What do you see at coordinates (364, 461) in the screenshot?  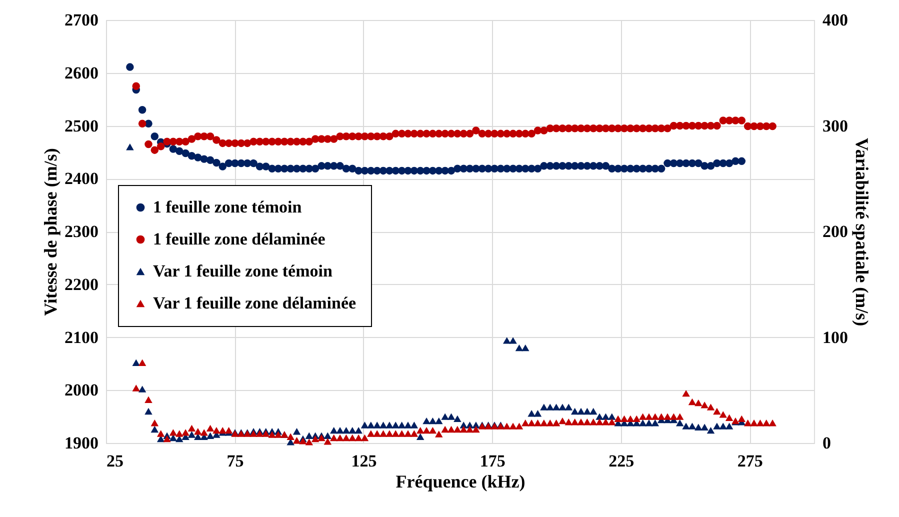 I see `x-tick-label: 125` at bounding box center [364, 461].